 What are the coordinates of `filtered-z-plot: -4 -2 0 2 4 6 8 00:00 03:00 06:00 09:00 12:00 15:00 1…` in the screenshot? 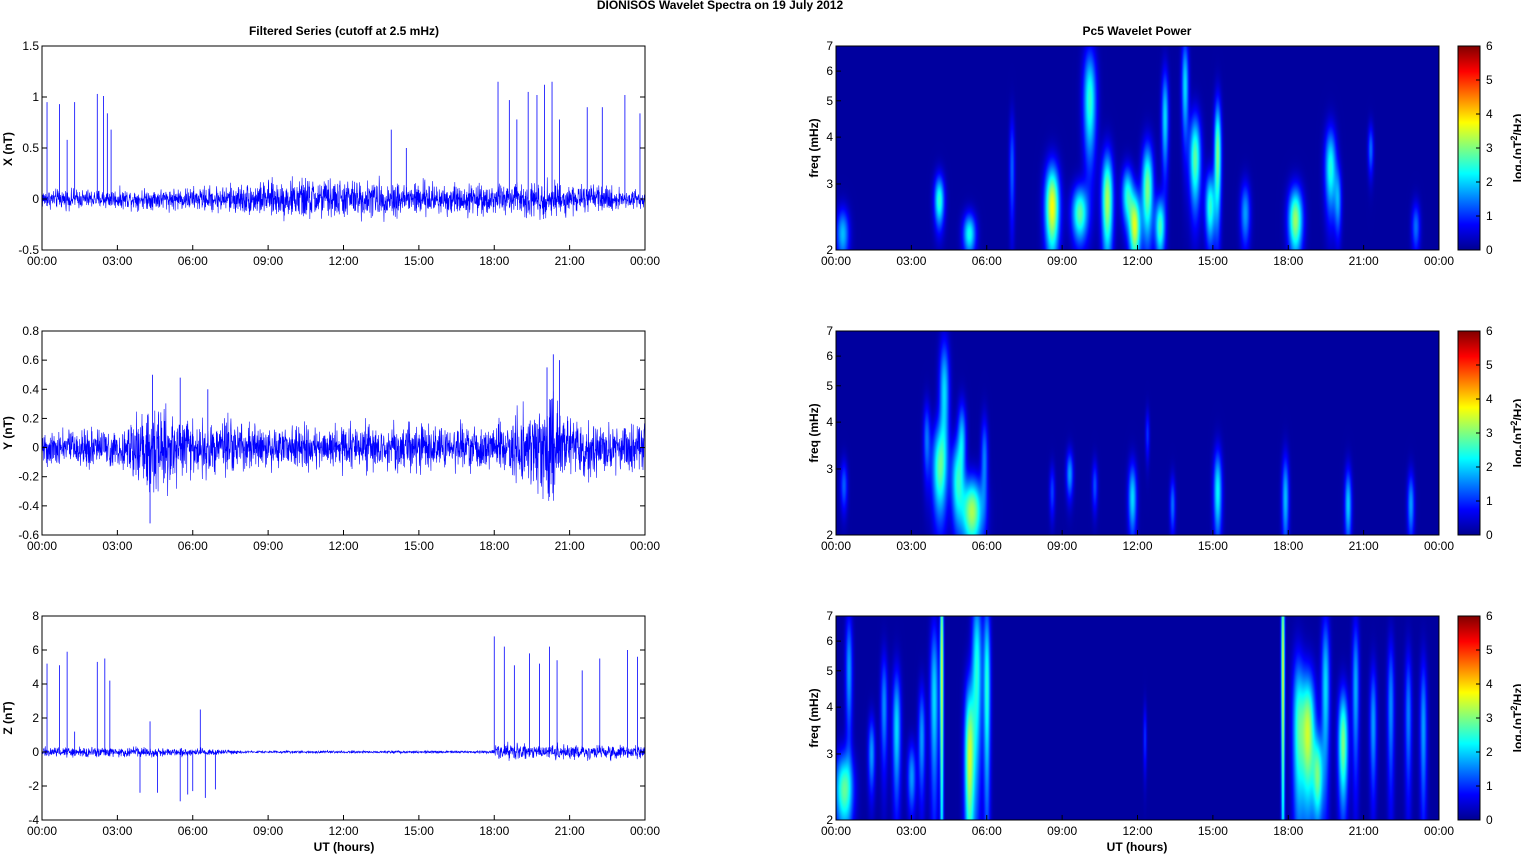 It's located at (343, 723).